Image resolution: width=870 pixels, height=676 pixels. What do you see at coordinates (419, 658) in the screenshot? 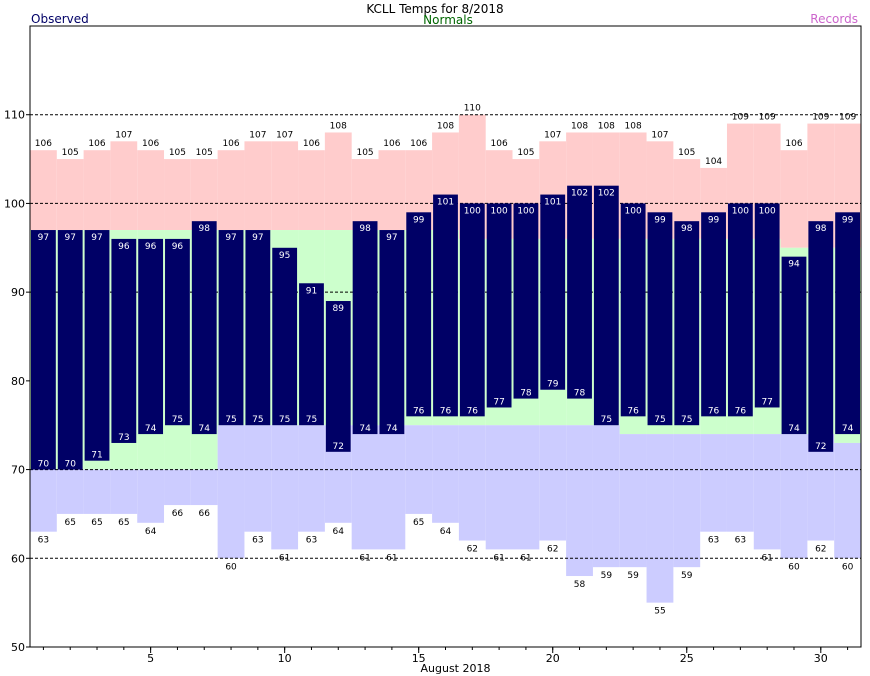
I see `x-tick-label: 15` at bounding box center [419, 658].